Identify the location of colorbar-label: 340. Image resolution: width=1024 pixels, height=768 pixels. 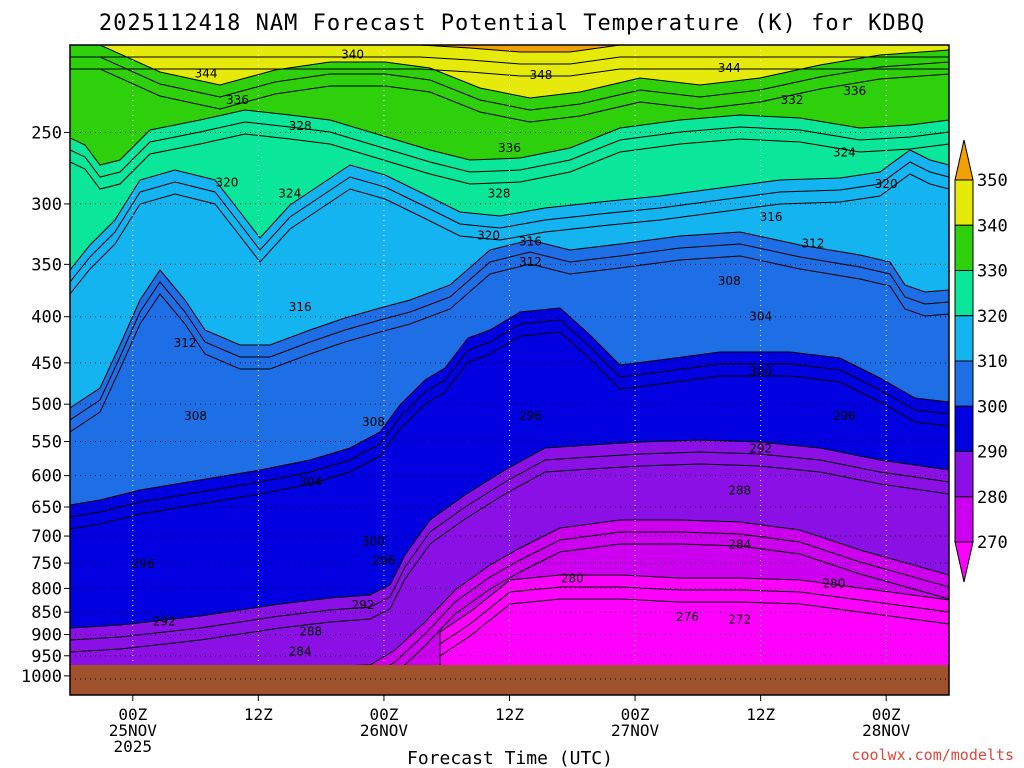
(992, 226).